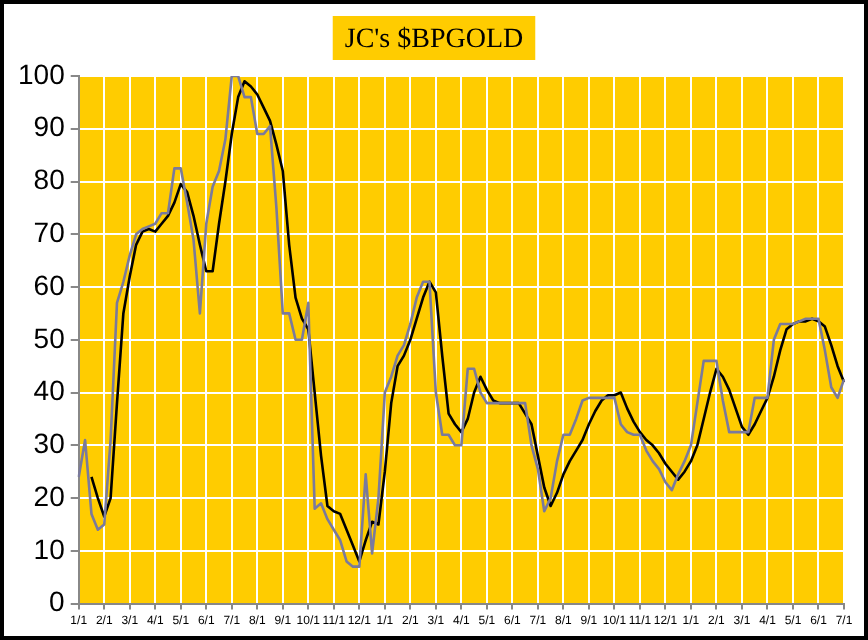 The image size is (868, 640). Describe the element at coordinates (49, 390) in the screenshot. I see `y-tick-label: 40` at that location.